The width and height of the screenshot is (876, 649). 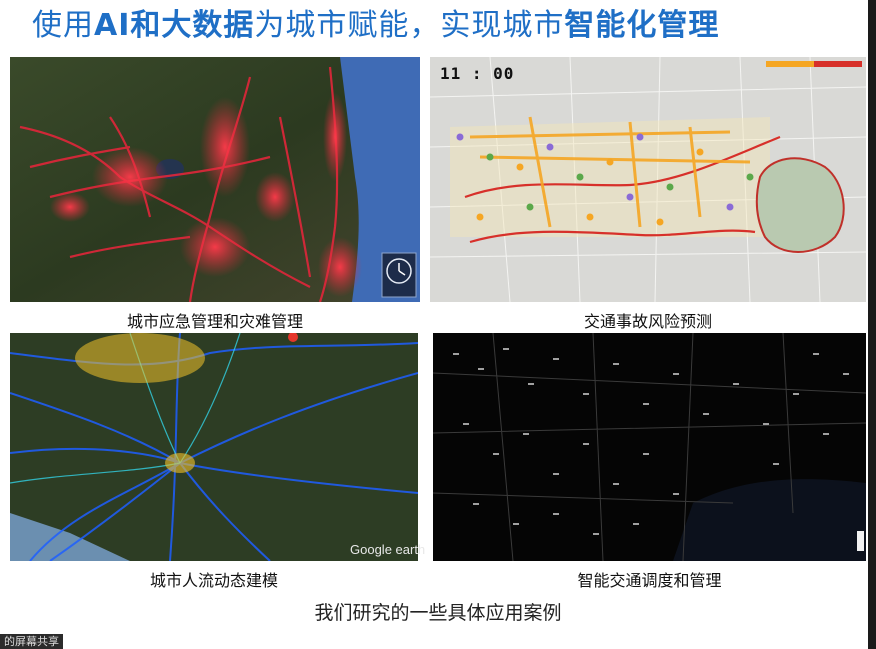 What do you see at coordinates (477, 73) in the screenshot?
I see `accident-time-overlay: 11 : 00` at bounding box center [477, 73].